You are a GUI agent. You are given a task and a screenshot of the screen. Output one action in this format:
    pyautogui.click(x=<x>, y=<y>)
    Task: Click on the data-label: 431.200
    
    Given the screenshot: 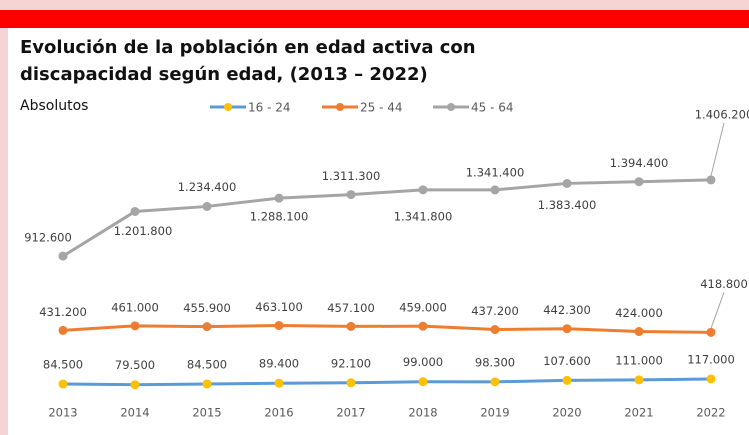 What is the action you would take?
    pyautogui.click(x=63, y=312)
    